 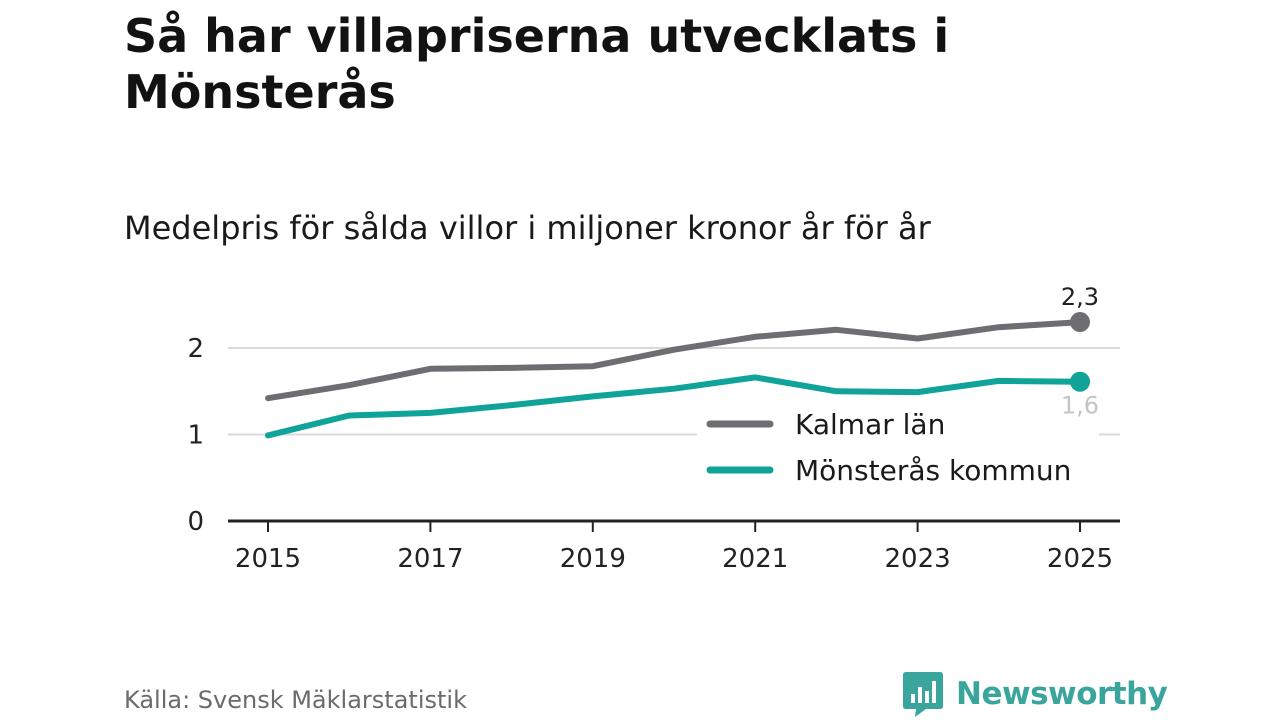 I want to click on brand-logo: Newsworthy, so click(x=1035, y=694).